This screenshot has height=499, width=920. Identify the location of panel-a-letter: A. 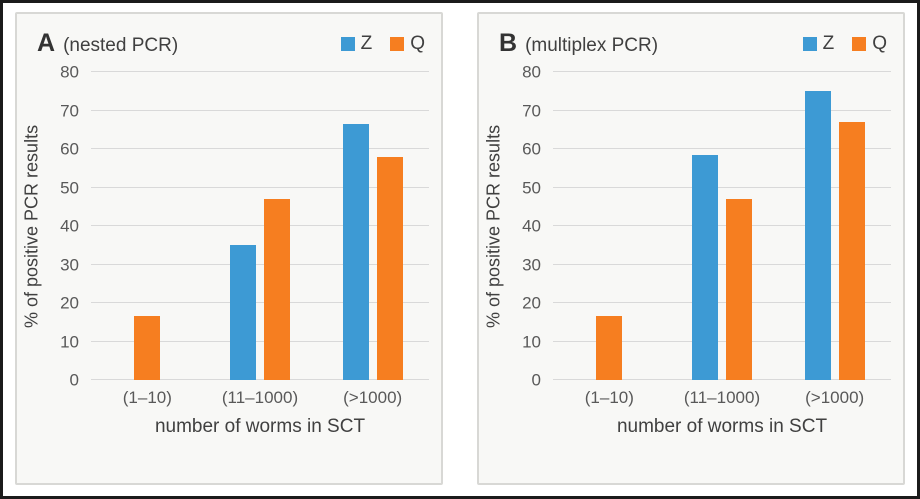
(46, 43).